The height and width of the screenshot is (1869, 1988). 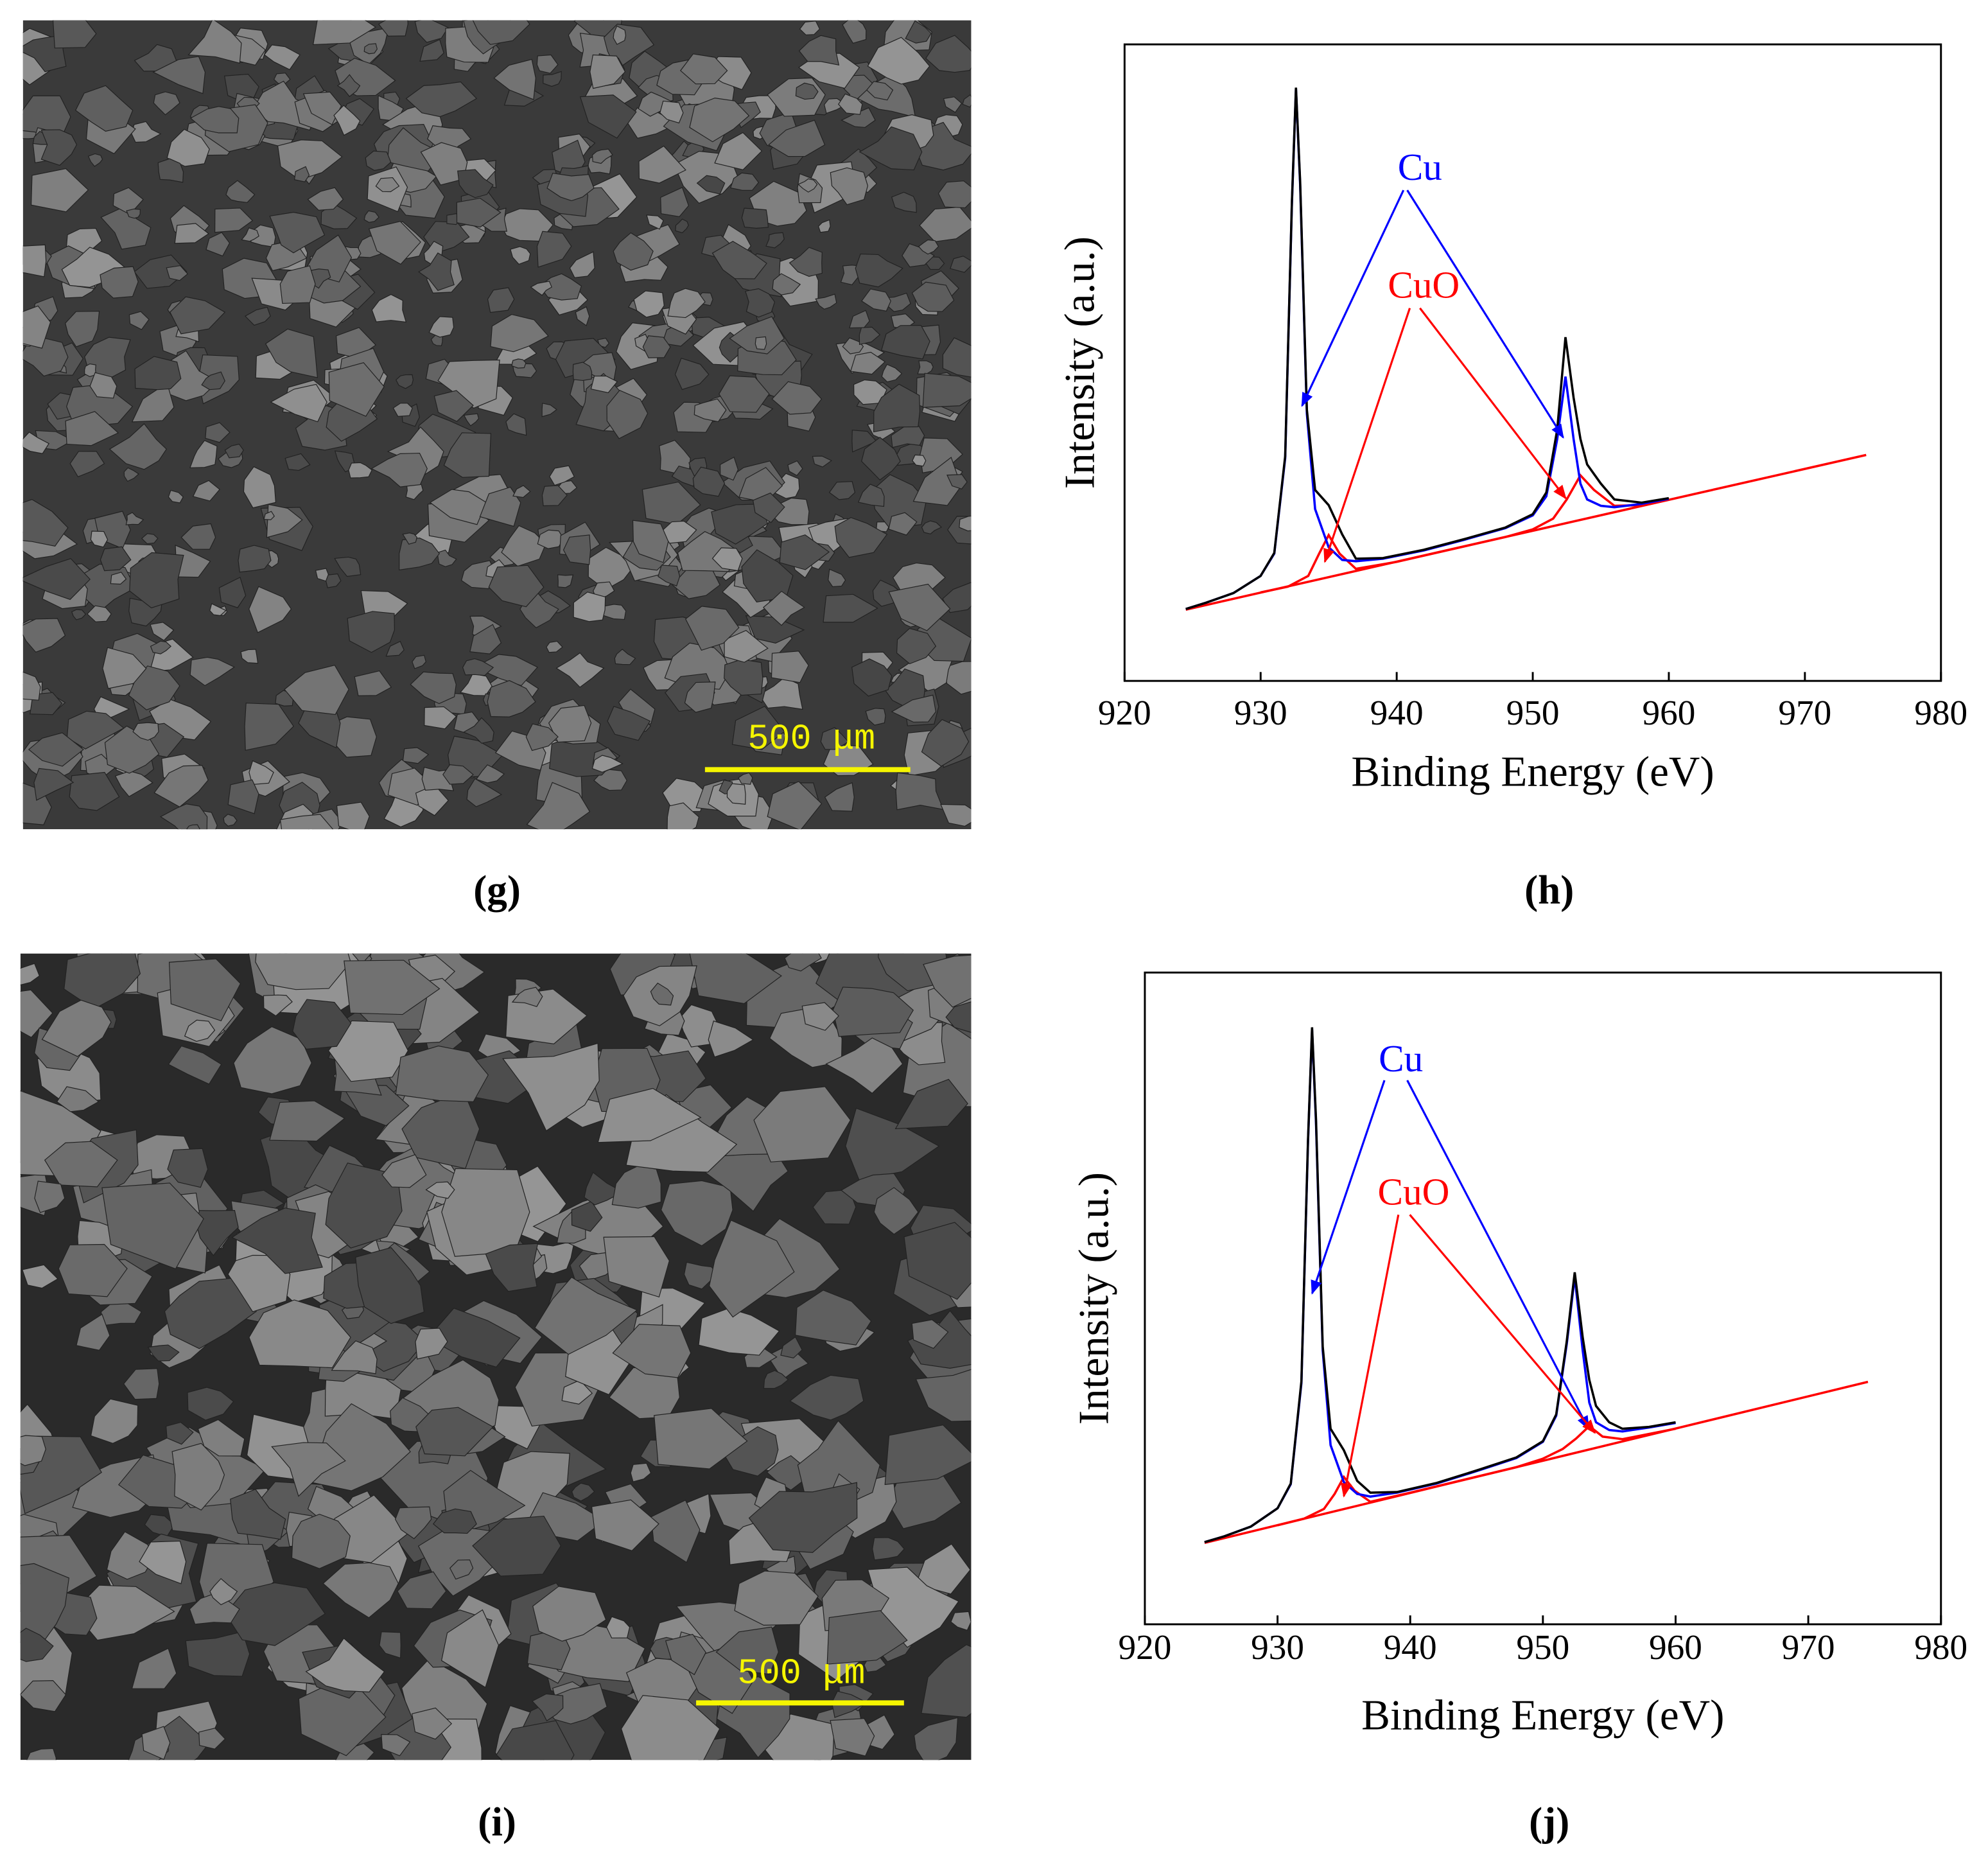 What do you see at coordinates (1536, 1462) in the screenshot?
I see `spectrum-line` at bounding box center [1536, 1462].